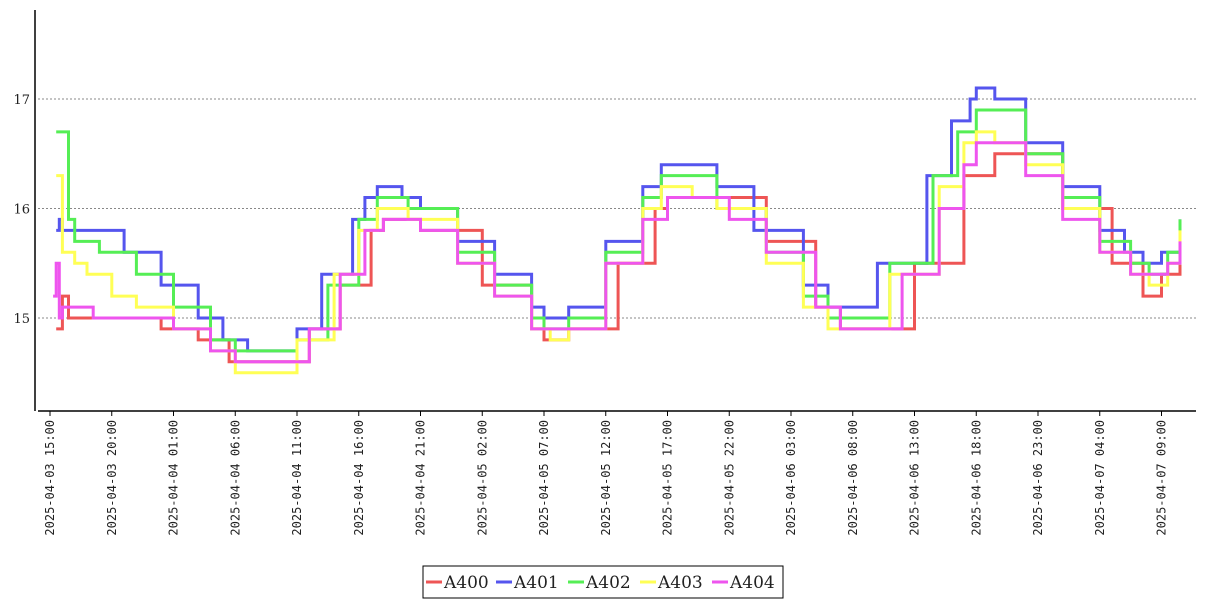 The image size is (1207, 600). What do you see at coordinates (536, 583) in the screenshot?
I see `legend-label: A401` at bounding box center [536, 583].